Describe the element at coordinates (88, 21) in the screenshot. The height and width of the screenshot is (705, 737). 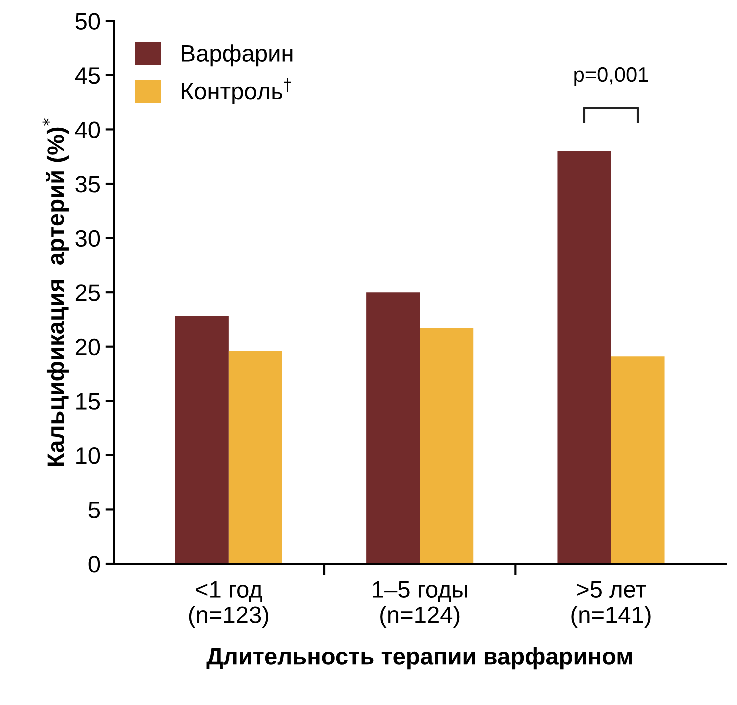
I see `y-tick-label: 50` at that location.